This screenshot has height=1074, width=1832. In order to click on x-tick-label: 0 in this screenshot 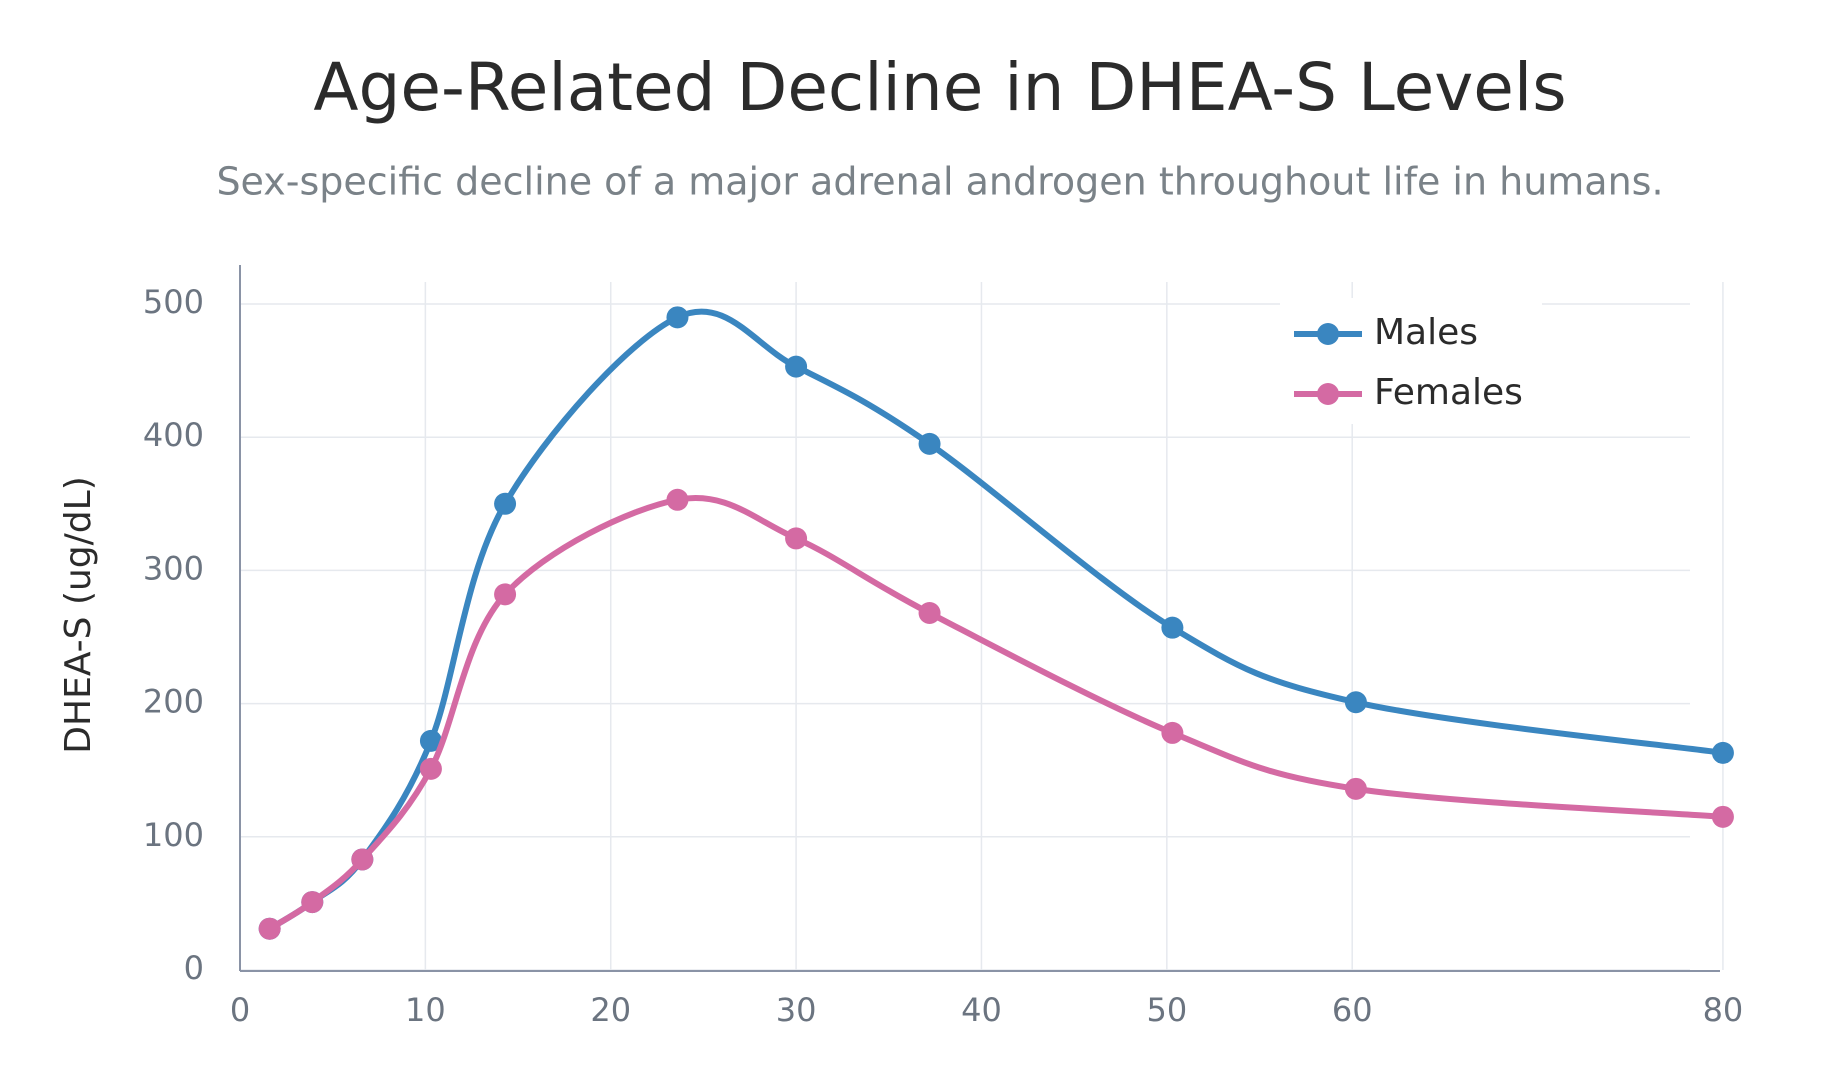, I will do `click(240, 1010)`.